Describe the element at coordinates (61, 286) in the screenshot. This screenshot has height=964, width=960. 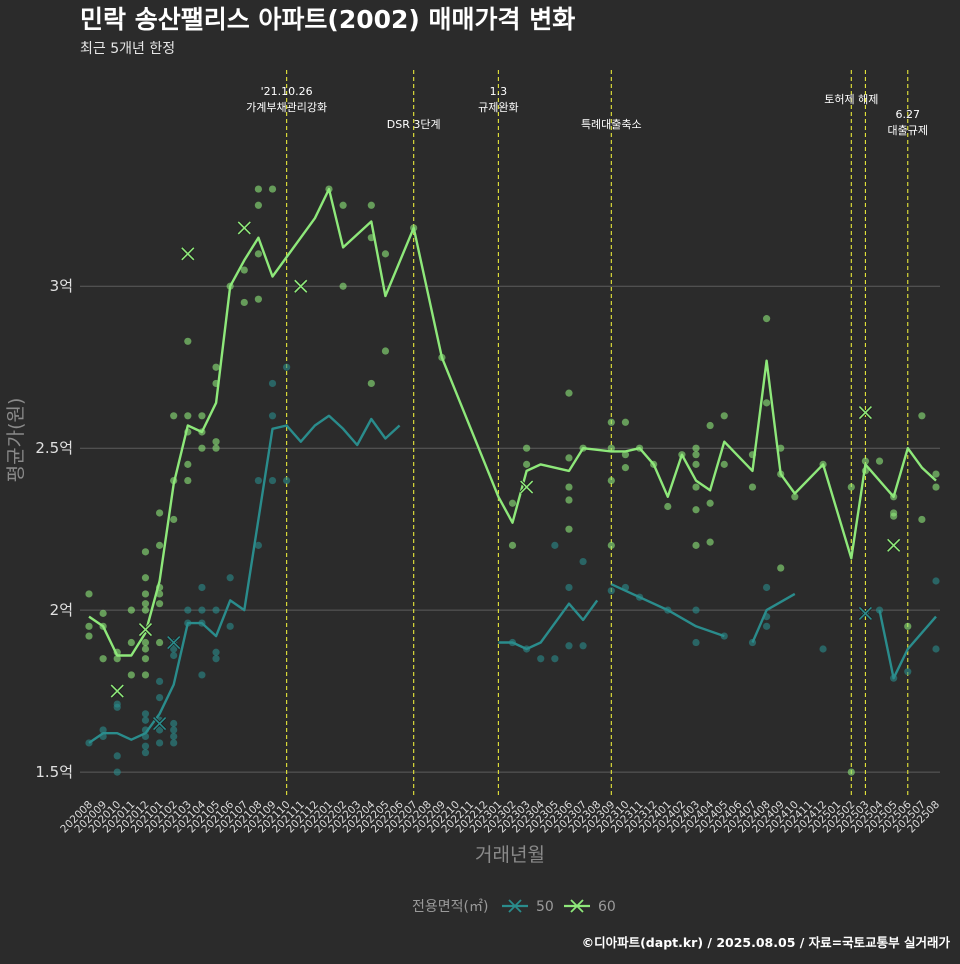
I see `y-tick-label: 3억` at that location.